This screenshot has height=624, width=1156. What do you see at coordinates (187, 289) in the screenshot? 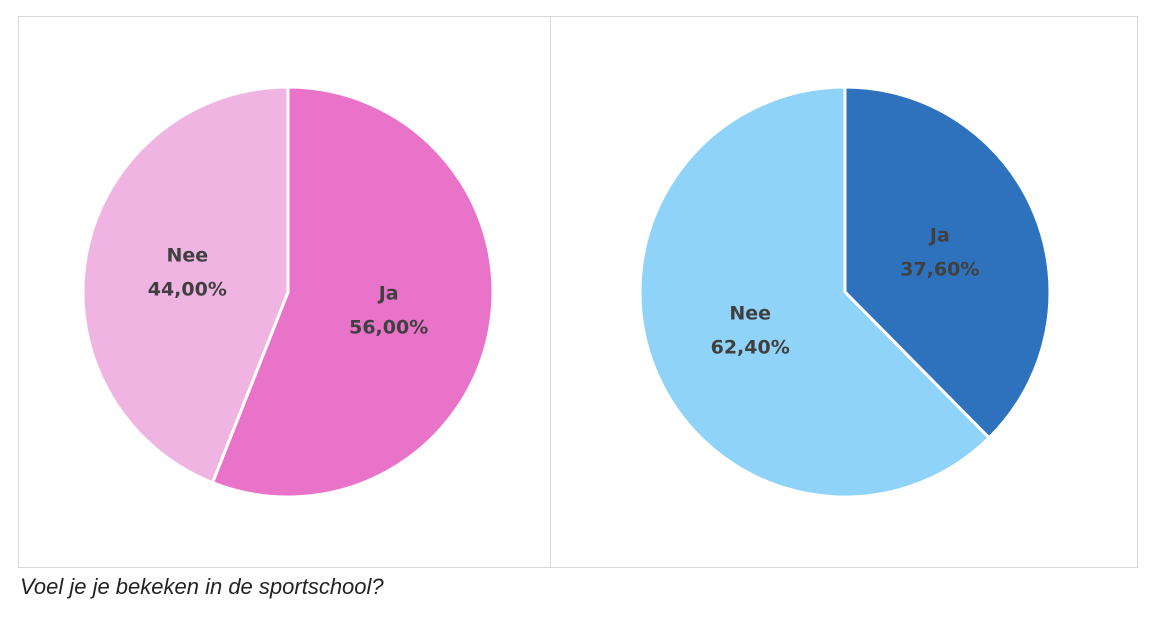
I see `slice-value-label: 44,00%` at bounding box center [187, 289].